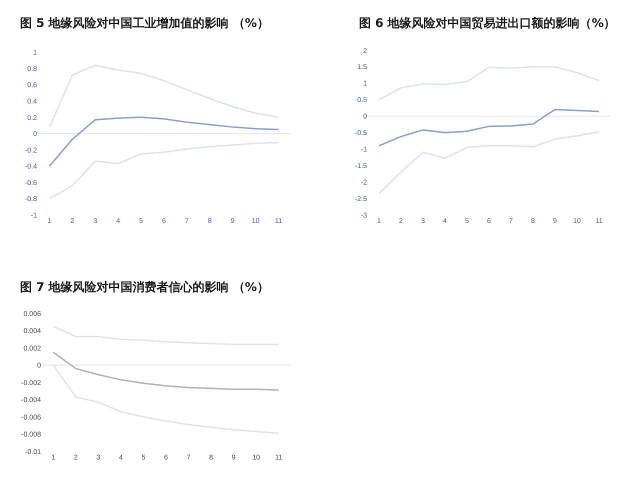 Image resolution: width=640 pixels, height=480 pixels. I want to click on chart-title: 图 6 地缘风险对中国贸易进出口额的影响（%）, so click(487, 23).